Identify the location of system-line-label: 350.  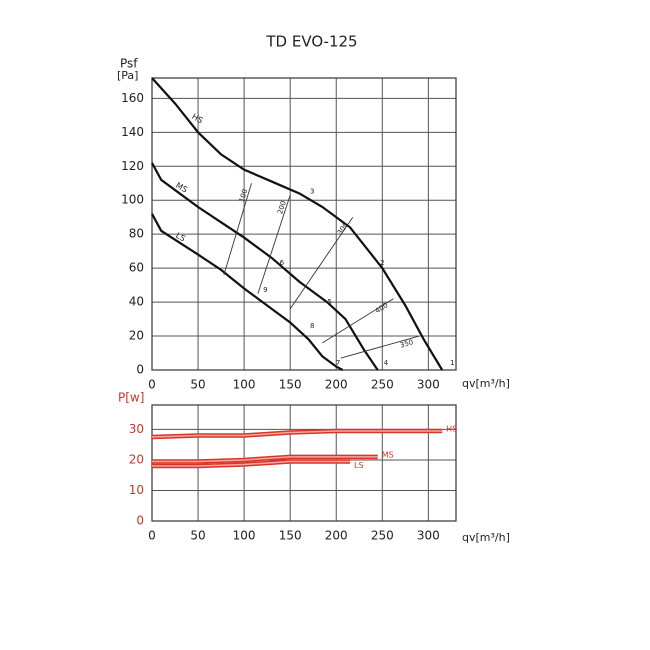
(406, 343).